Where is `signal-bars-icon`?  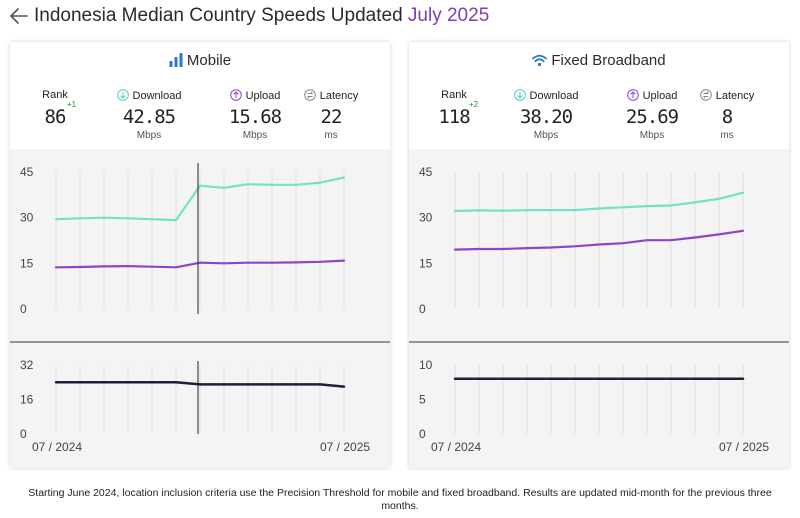 signal-bars-icon is located at coordinates (176, 60).